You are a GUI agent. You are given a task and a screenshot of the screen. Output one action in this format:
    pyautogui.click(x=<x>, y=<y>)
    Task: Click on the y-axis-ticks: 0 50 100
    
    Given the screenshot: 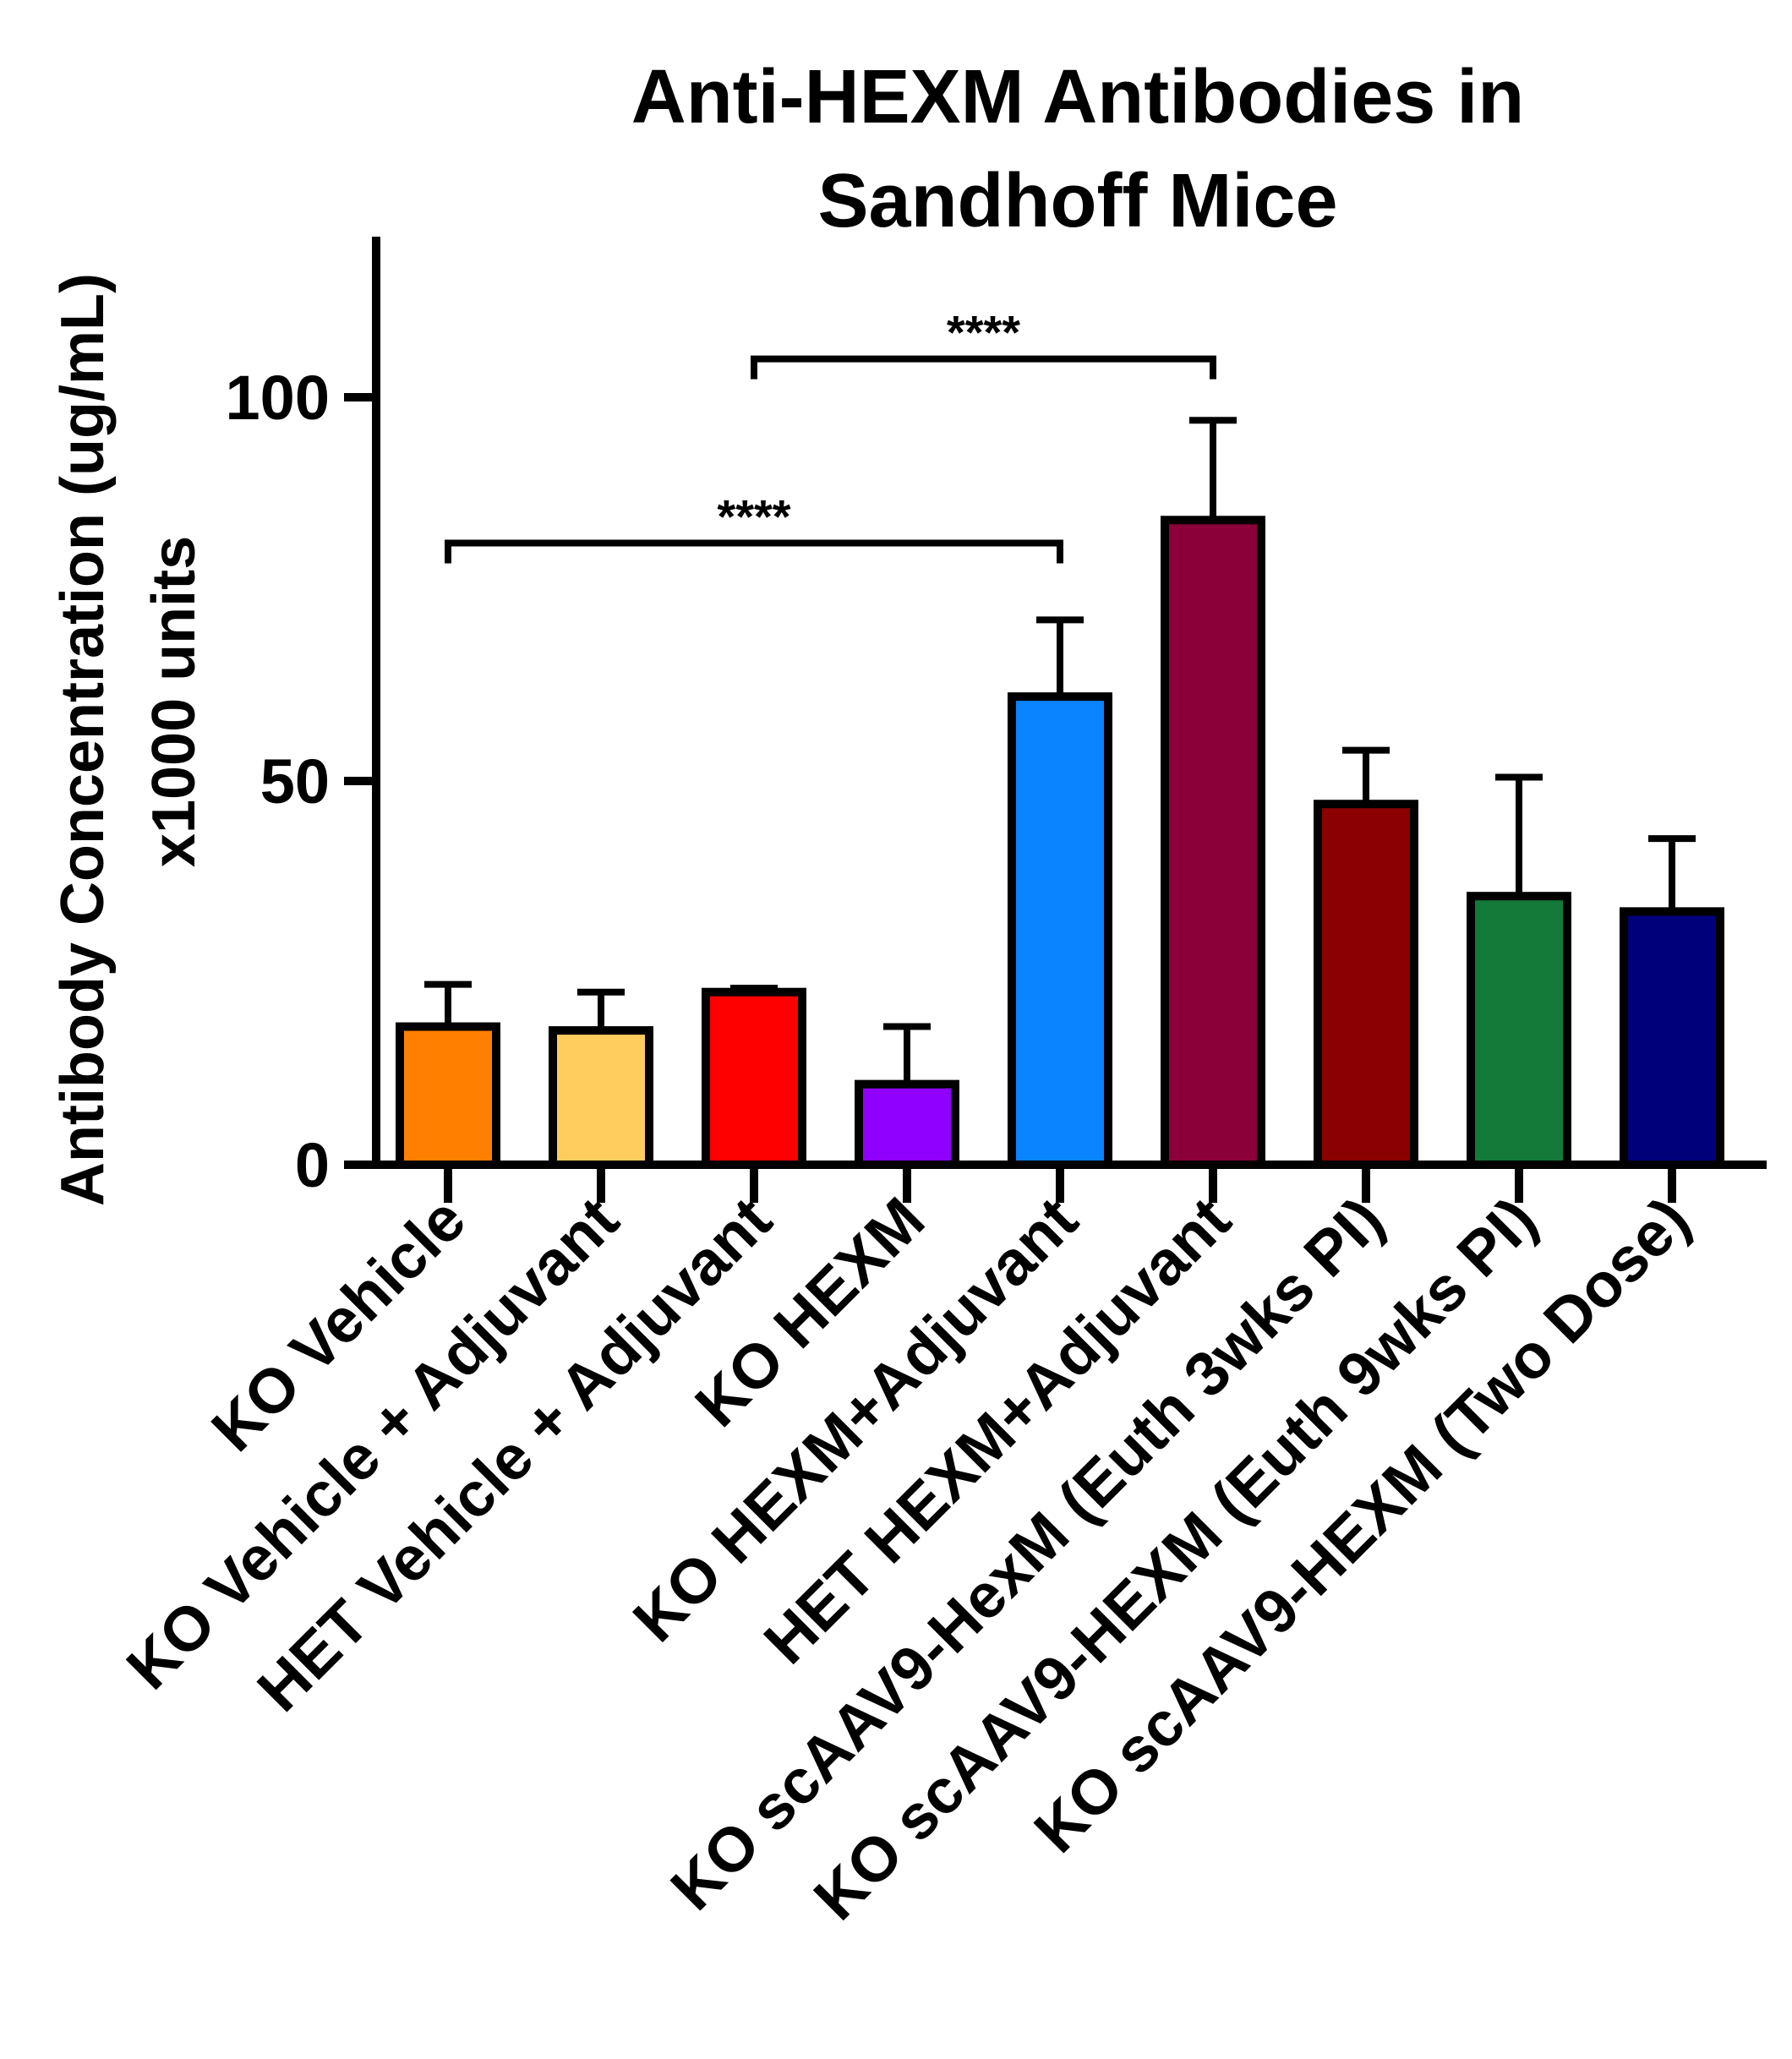 What is the action you would take?
    pyautogui.click(x=301, y=781)
    